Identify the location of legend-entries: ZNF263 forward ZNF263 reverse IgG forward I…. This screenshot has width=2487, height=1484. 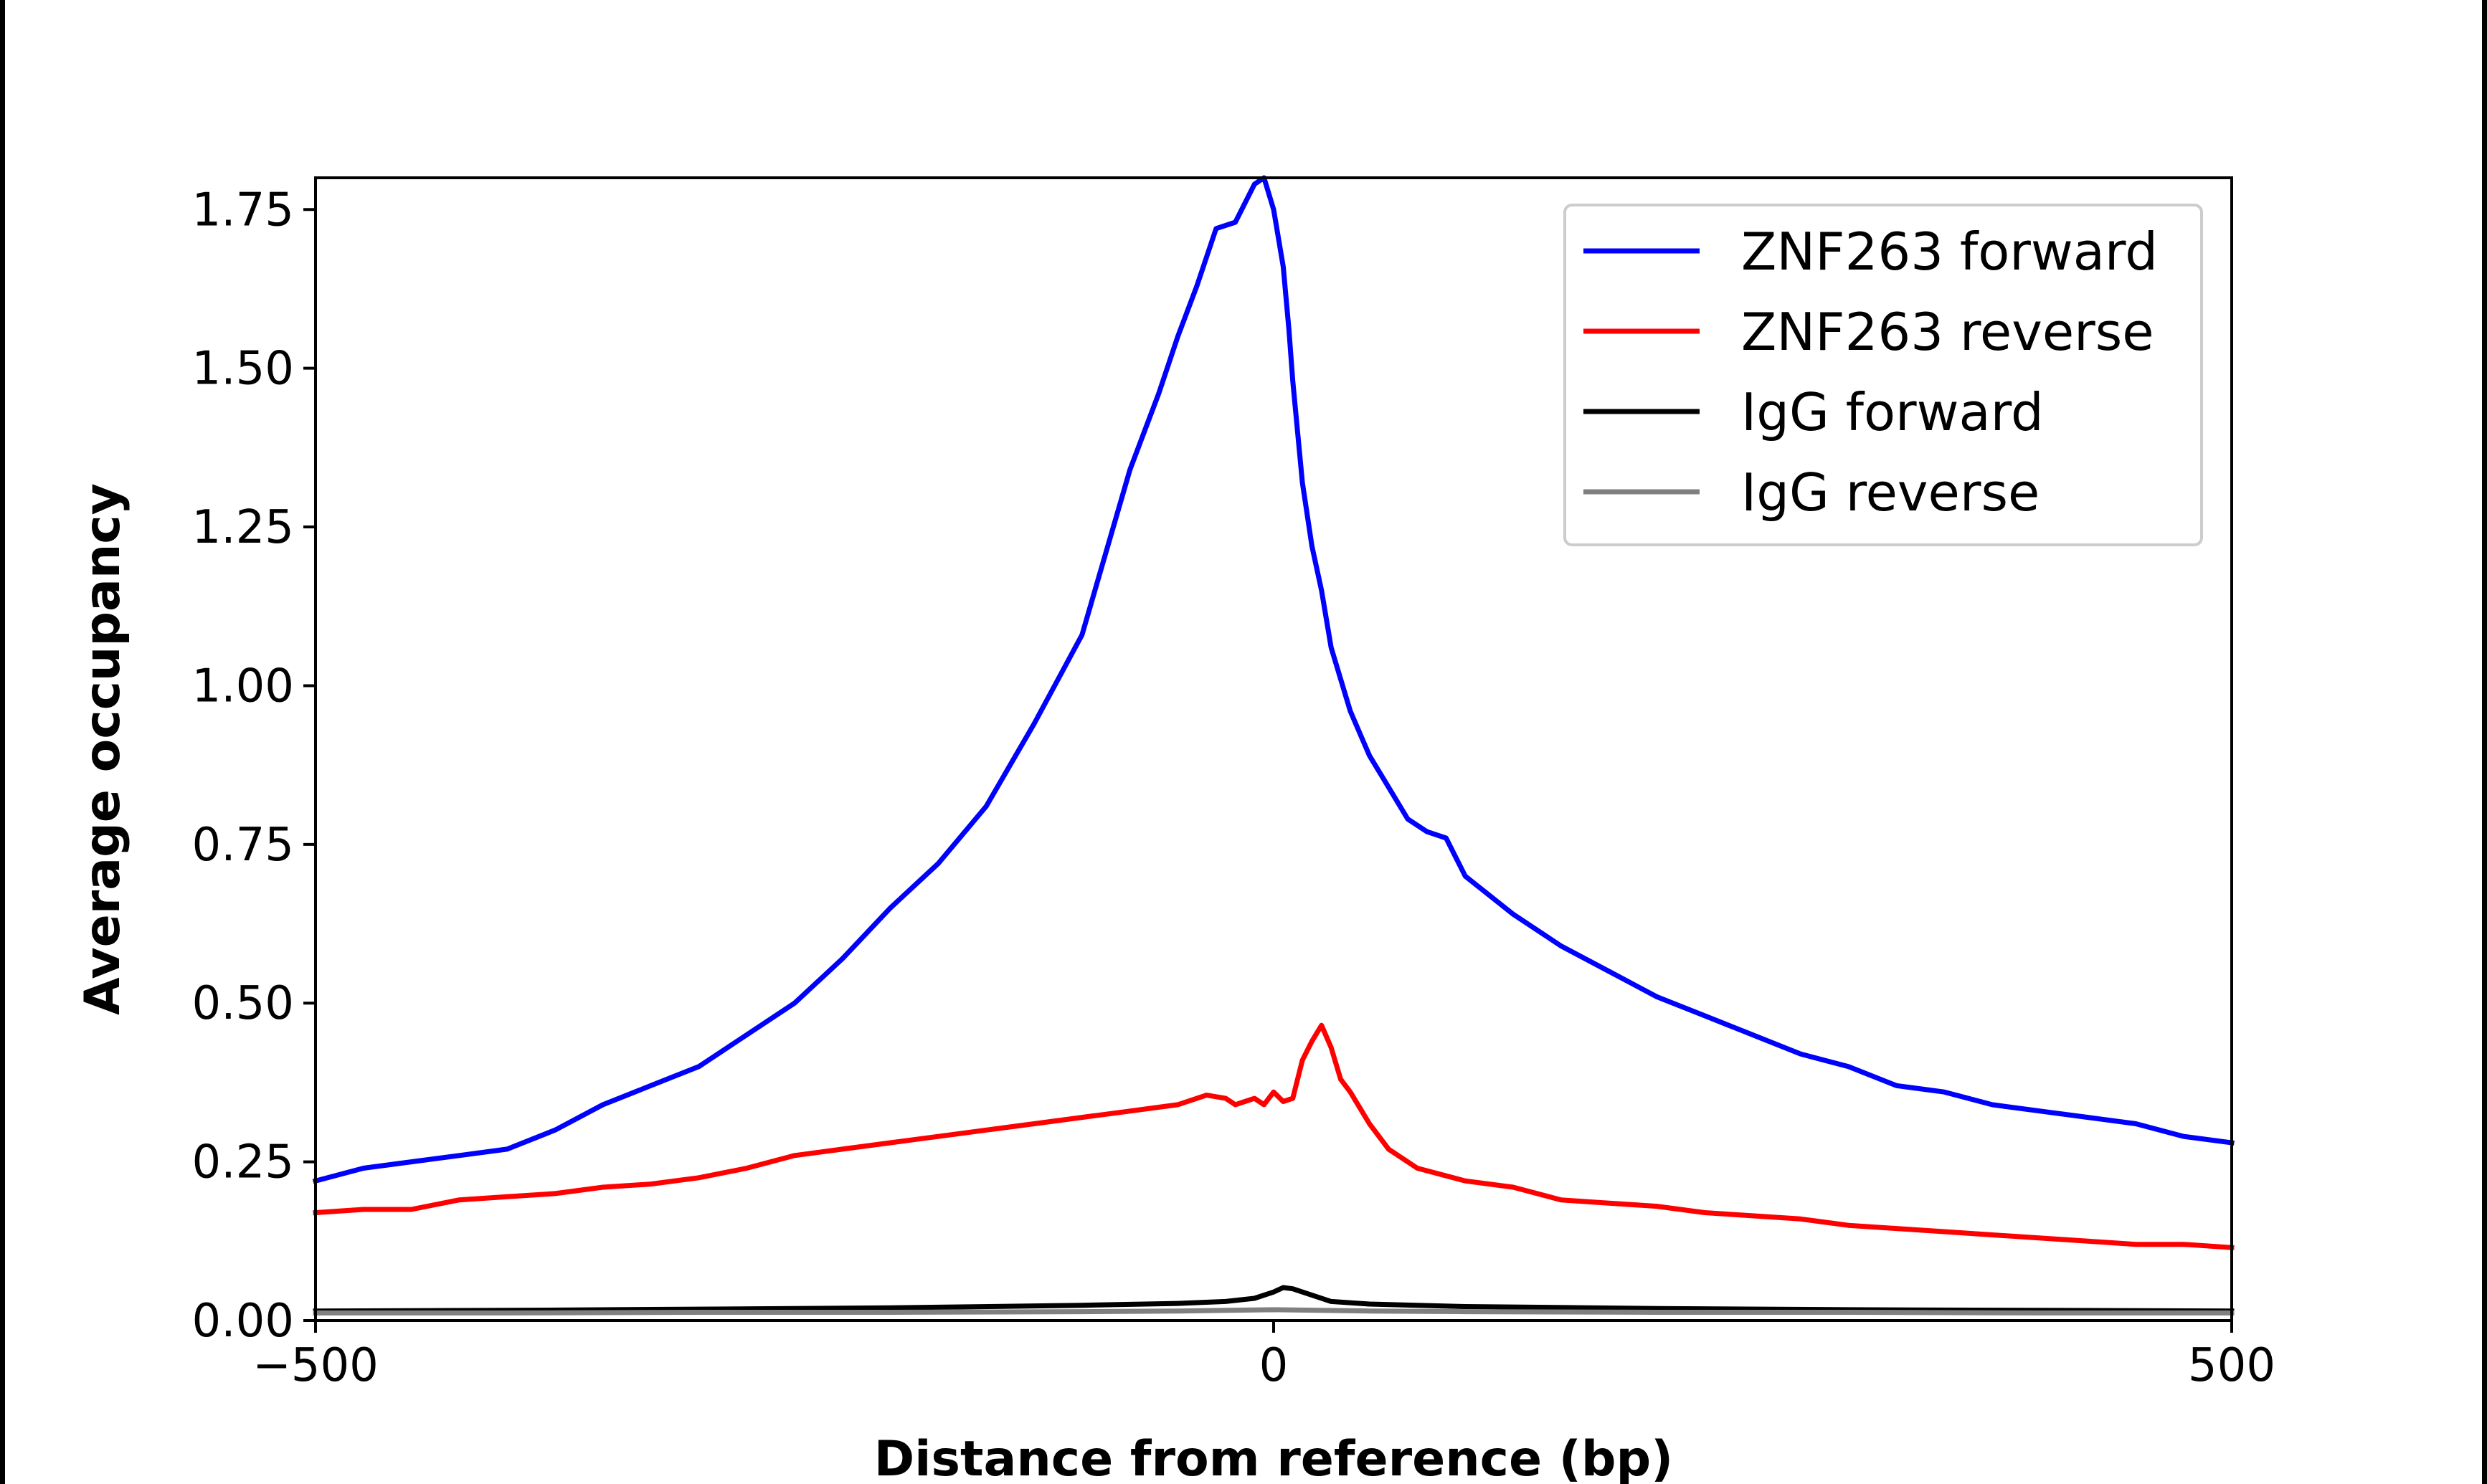
(1871, 373).